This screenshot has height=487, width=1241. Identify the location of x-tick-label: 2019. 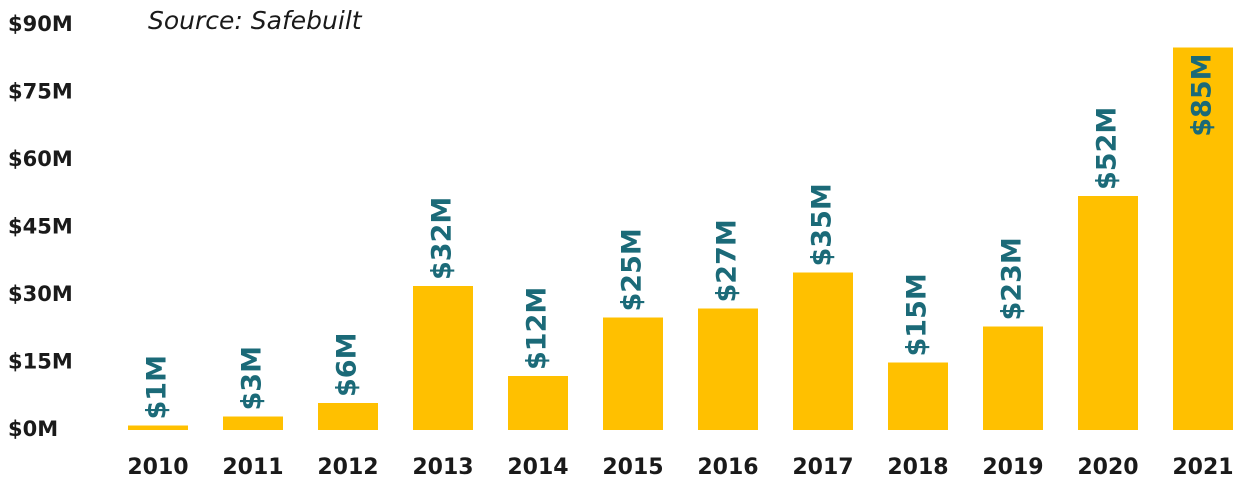
(1012, 467).